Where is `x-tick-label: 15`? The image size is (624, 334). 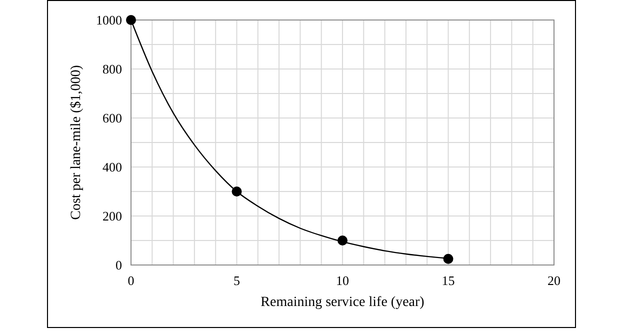
x-tick-label: 15 is located at coordinates (448, 280).